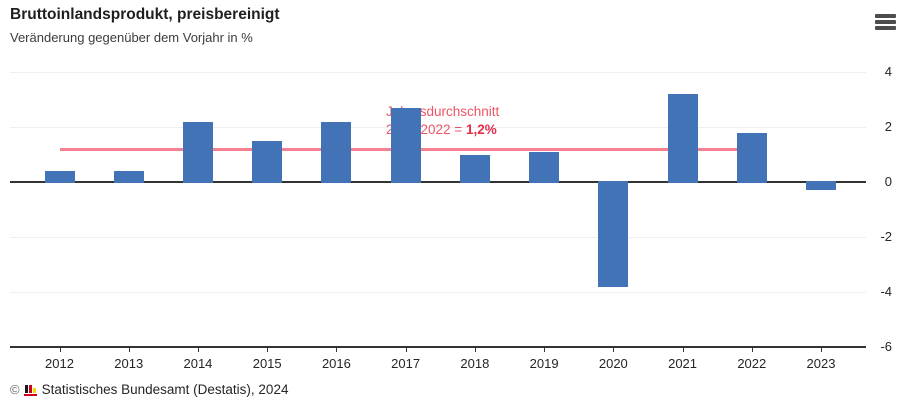  Describe the element at coordinates (59, 363) in the screenshot. I see `x-axis-label: 2012` at that location.